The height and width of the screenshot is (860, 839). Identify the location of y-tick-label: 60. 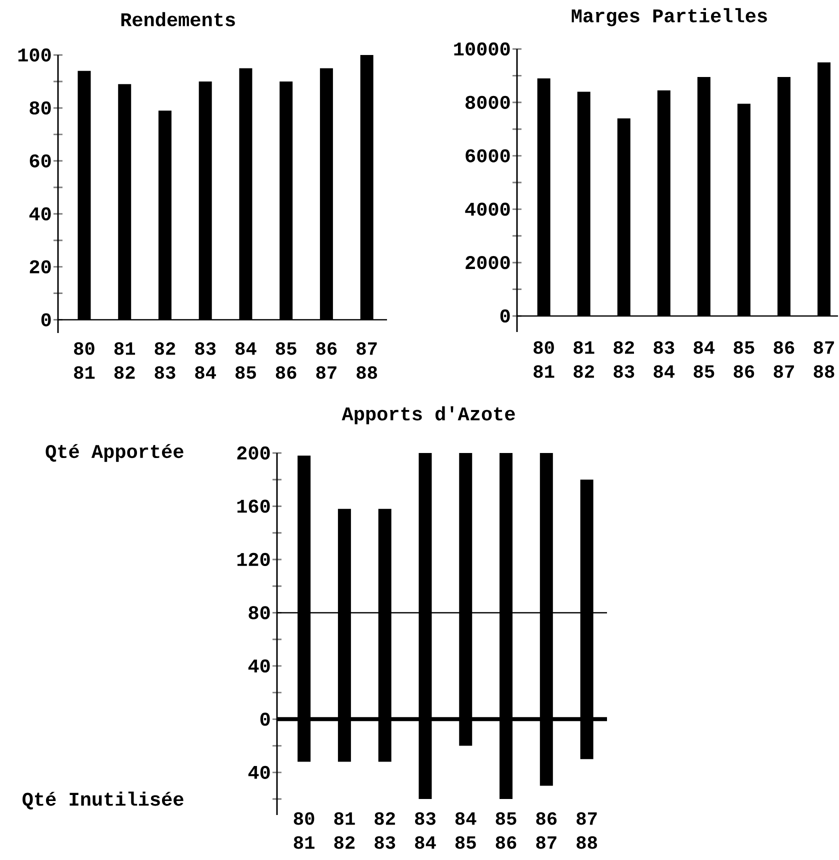
(40, 161).